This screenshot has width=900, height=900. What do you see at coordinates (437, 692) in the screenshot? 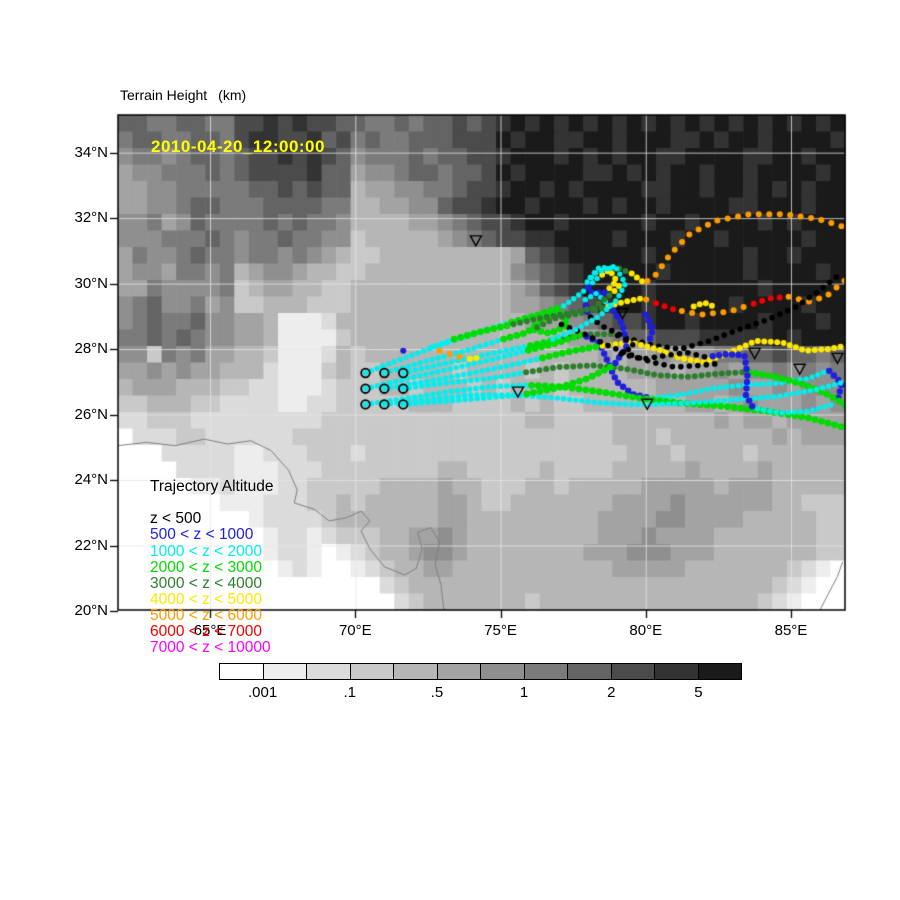
I see `colorbar-tick-label: .5` at bounding box center [437, 692].